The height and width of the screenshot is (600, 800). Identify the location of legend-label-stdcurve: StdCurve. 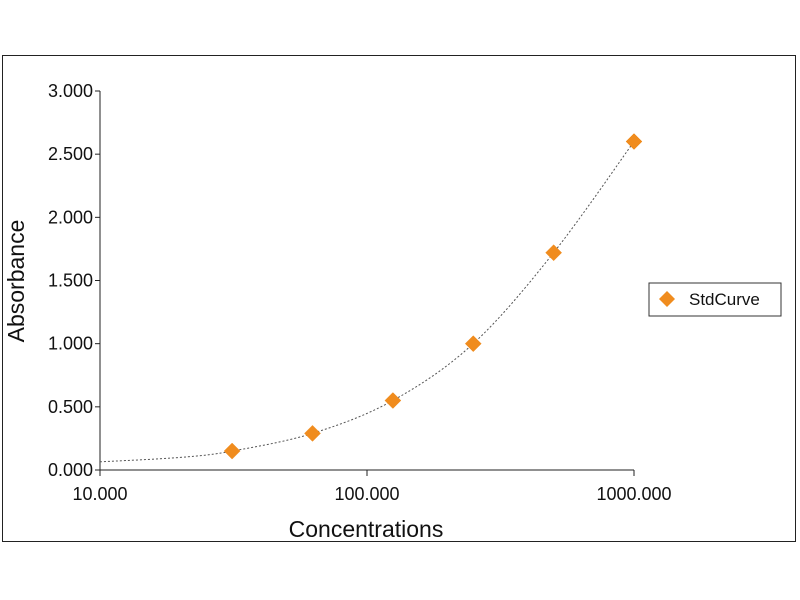
(724, 299).